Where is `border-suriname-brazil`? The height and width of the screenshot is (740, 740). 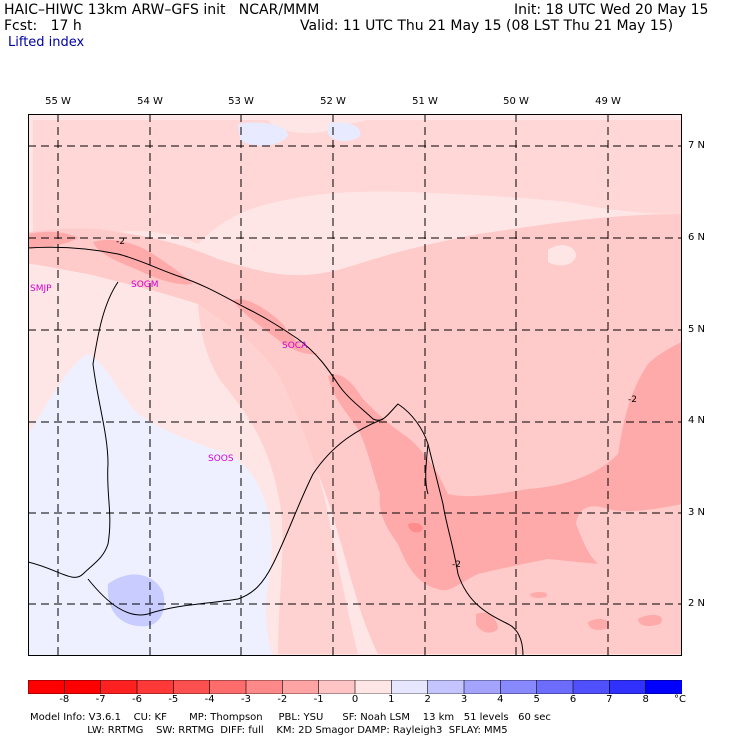
border-suriname-brazil is located at coordinates (235, 517).